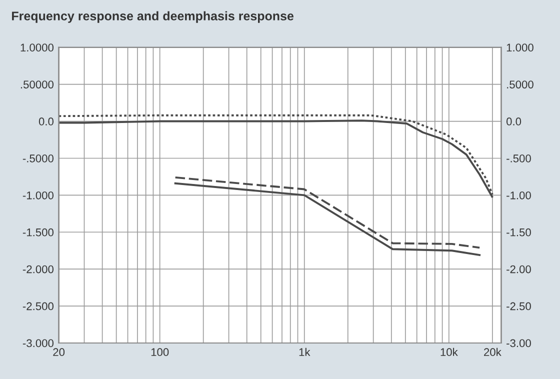 The height and width of the screenshot is (379, 560). I want to click on x-tick-label: 100, so click(160, 352).